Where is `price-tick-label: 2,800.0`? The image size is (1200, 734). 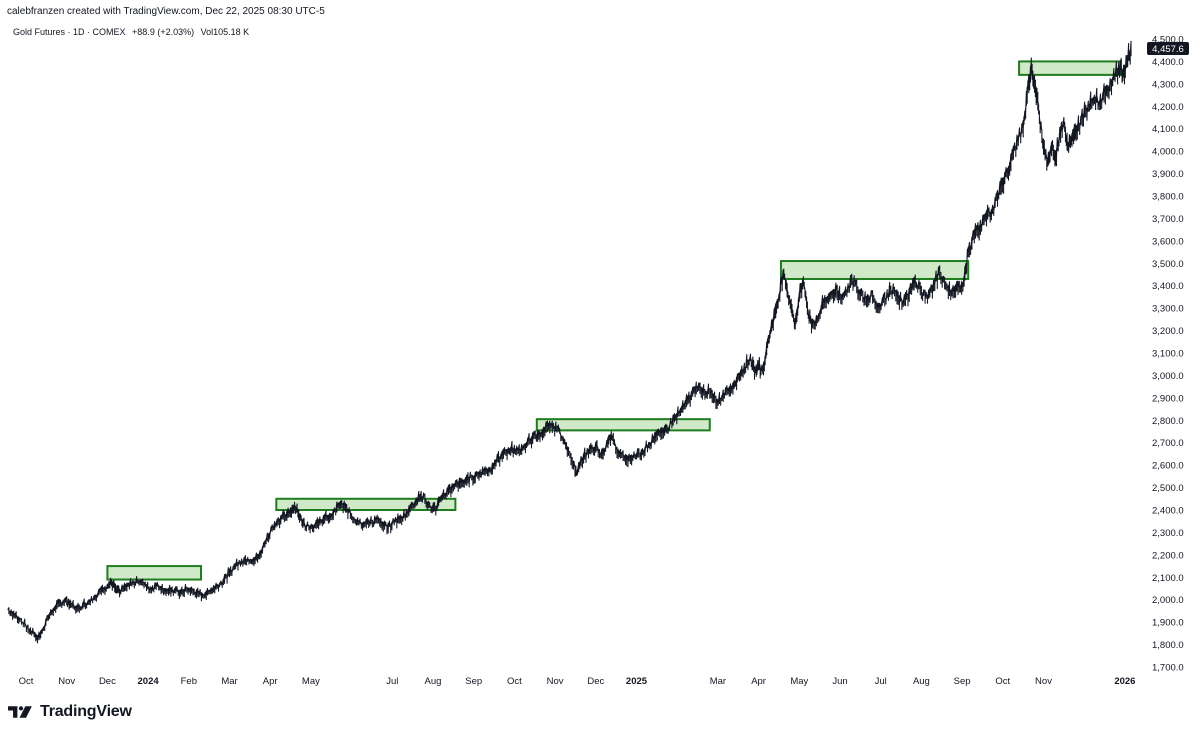 price-tick-label: 2,800.0 is located at coordinates (1168, 421).